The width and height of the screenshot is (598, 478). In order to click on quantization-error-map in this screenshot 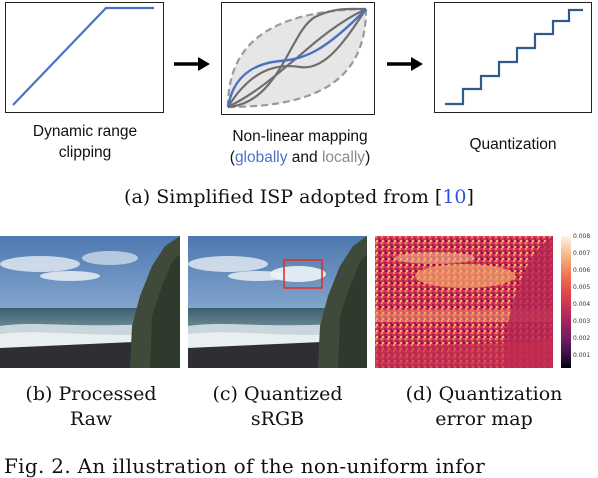, I will do `click(464, 302)`.